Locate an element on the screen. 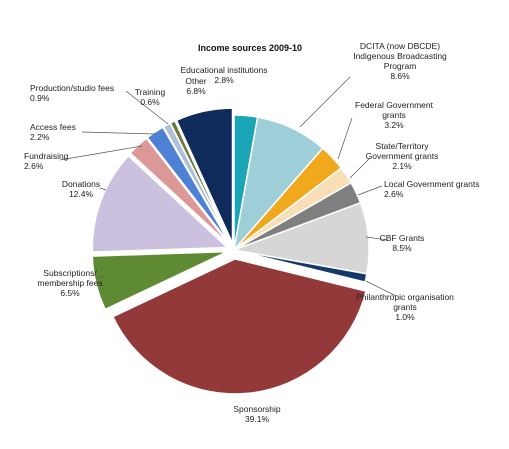  slice-value-label: 12.4% is located at coordinates (81, 194).